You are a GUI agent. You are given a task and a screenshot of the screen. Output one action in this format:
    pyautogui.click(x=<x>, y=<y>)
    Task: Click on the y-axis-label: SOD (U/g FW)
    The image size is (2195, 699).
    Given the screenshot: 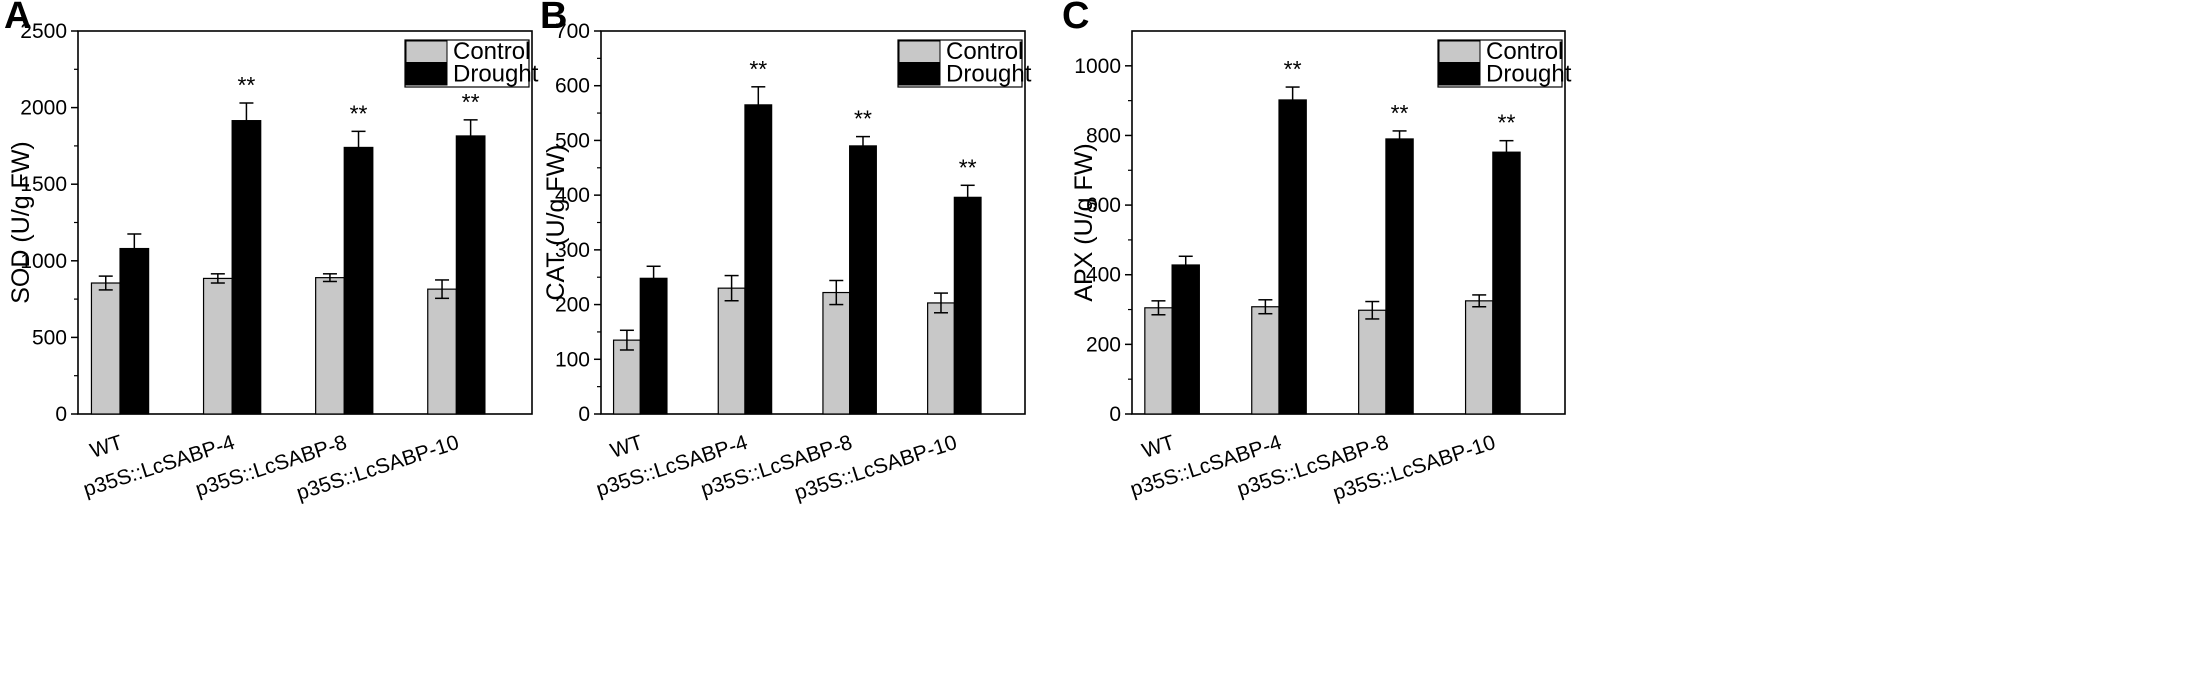 What is the action you would take?
    pyautogui.click(x=21, y=222)
    